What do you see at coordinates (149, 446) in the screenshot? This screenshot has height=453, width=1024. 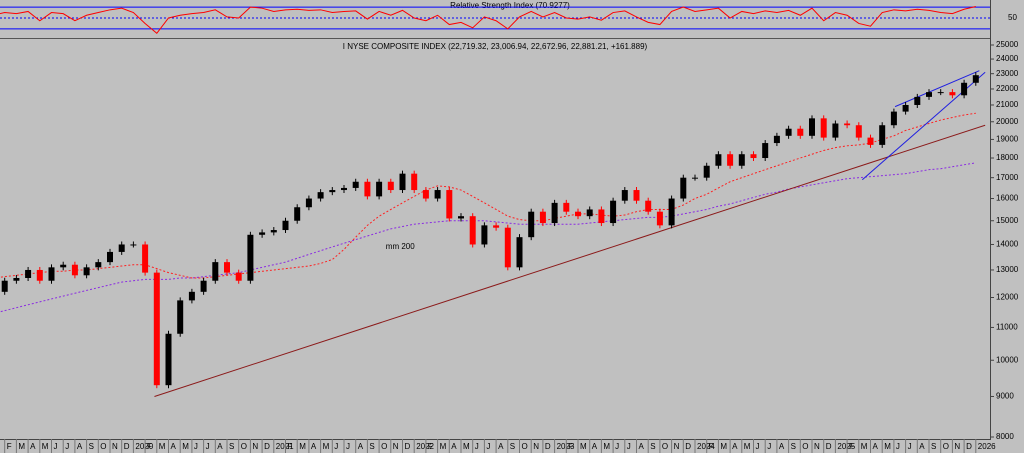 I see `x-tick-label: F` at bounding box center [149, 446].